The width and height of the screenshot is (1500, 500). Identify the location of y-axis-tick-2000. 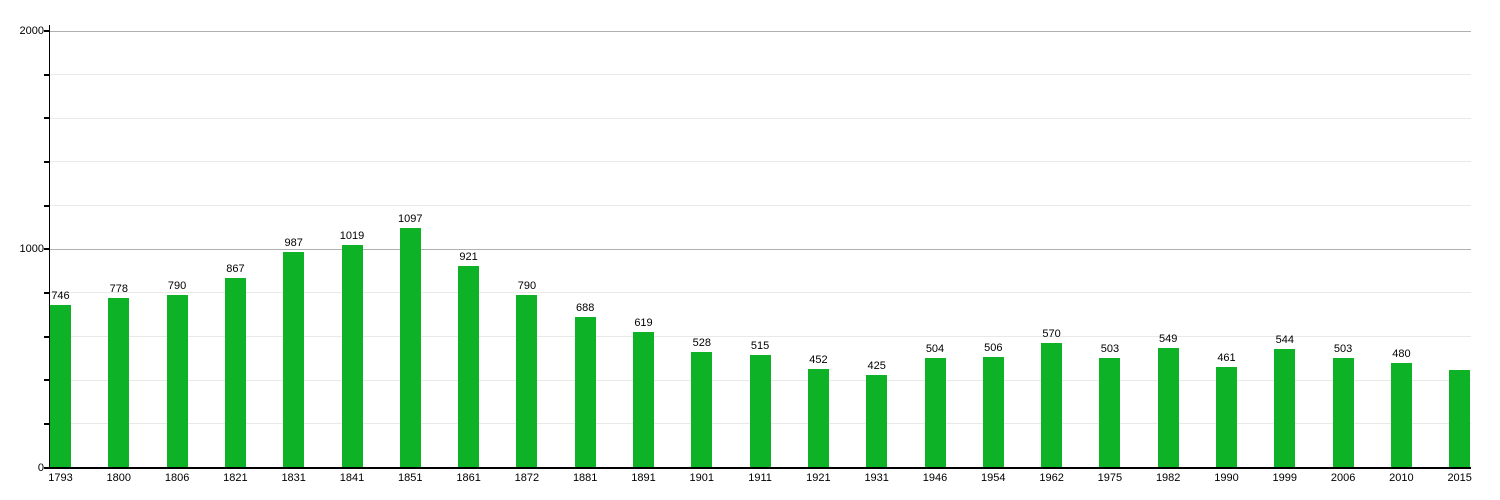
(47, 31).